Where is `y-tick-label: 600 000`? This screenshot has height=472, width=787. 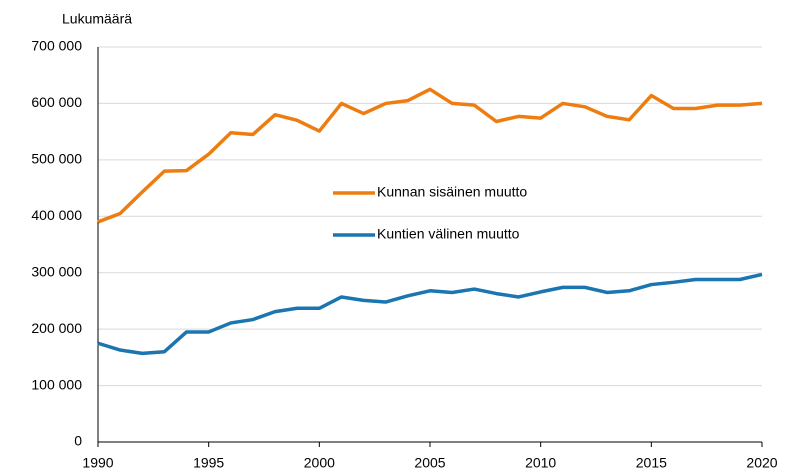 y-tick-label: 600 000 is located at coordinates (56, 102).